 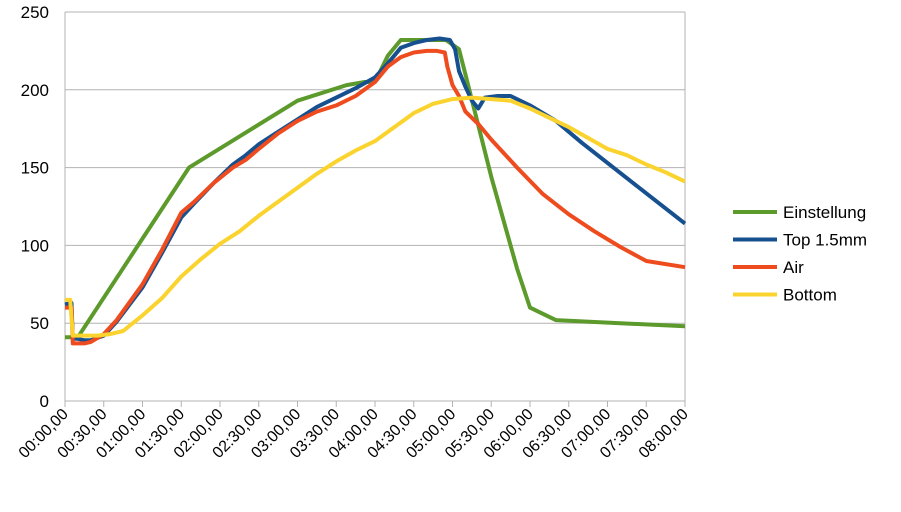 I want to click on legend-label: Bottom, so click(x=810, y=295).